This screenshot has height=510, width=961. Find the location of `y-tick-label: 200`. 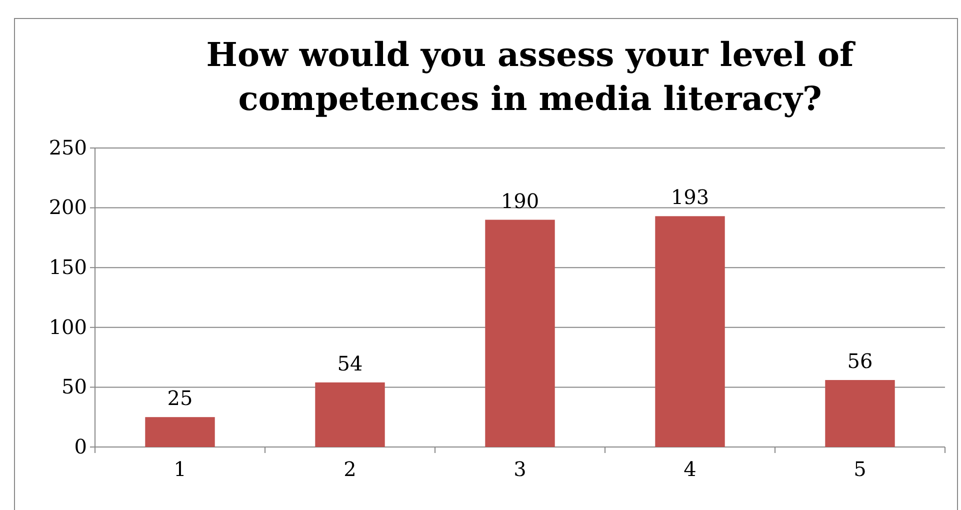

y-tick-label: 200 is located at coordinates (67, 207).